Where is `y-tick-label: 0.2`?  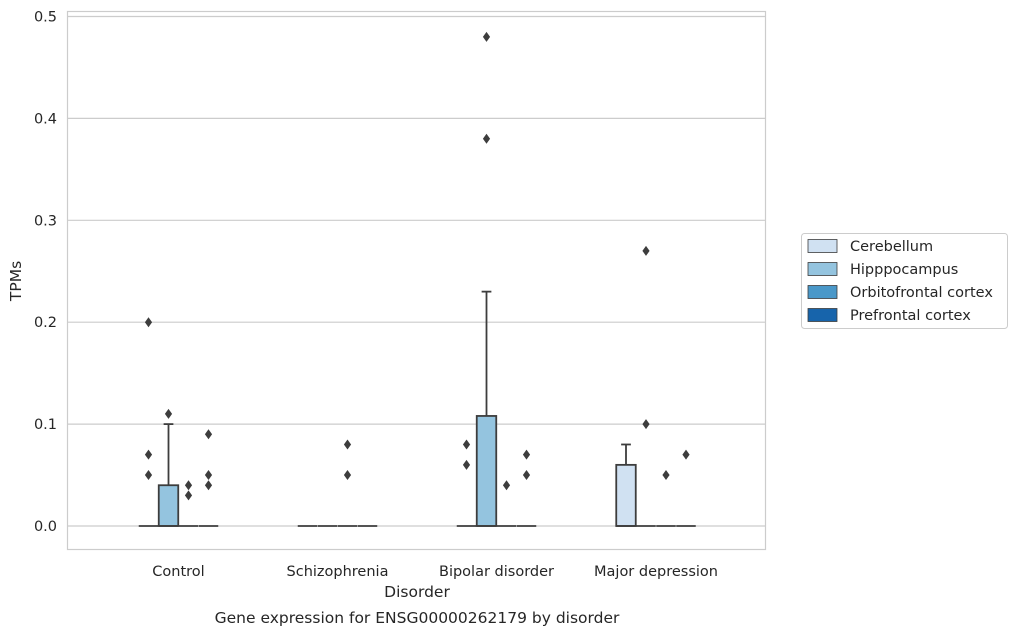
y-tick-label: 0.2 is located at coordinates (45, 323).